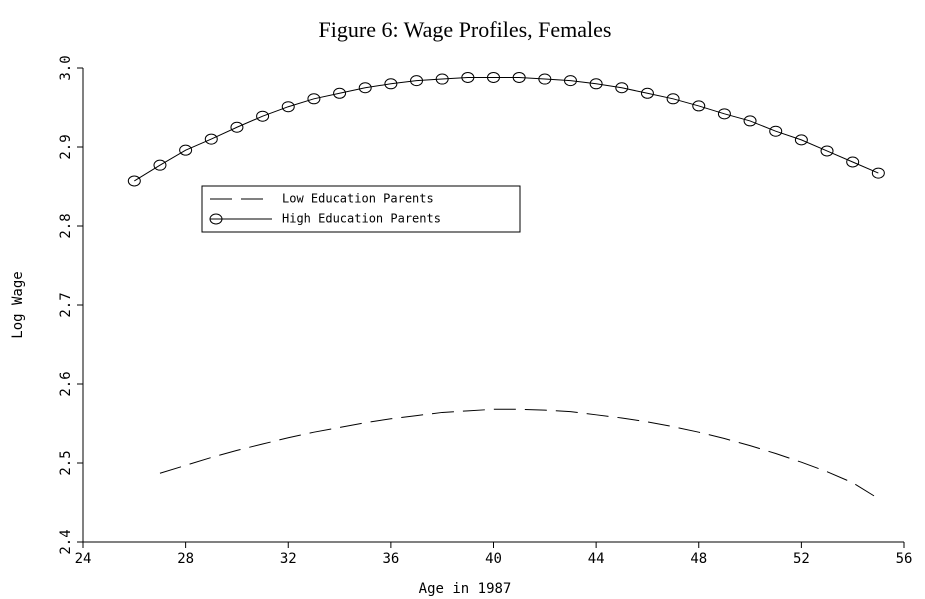 The image size is (925, 599). What do you see at coordinates (83, 559) in the screenshot?
I see `x-tick-label: 24` at bounding box center [83, 559].